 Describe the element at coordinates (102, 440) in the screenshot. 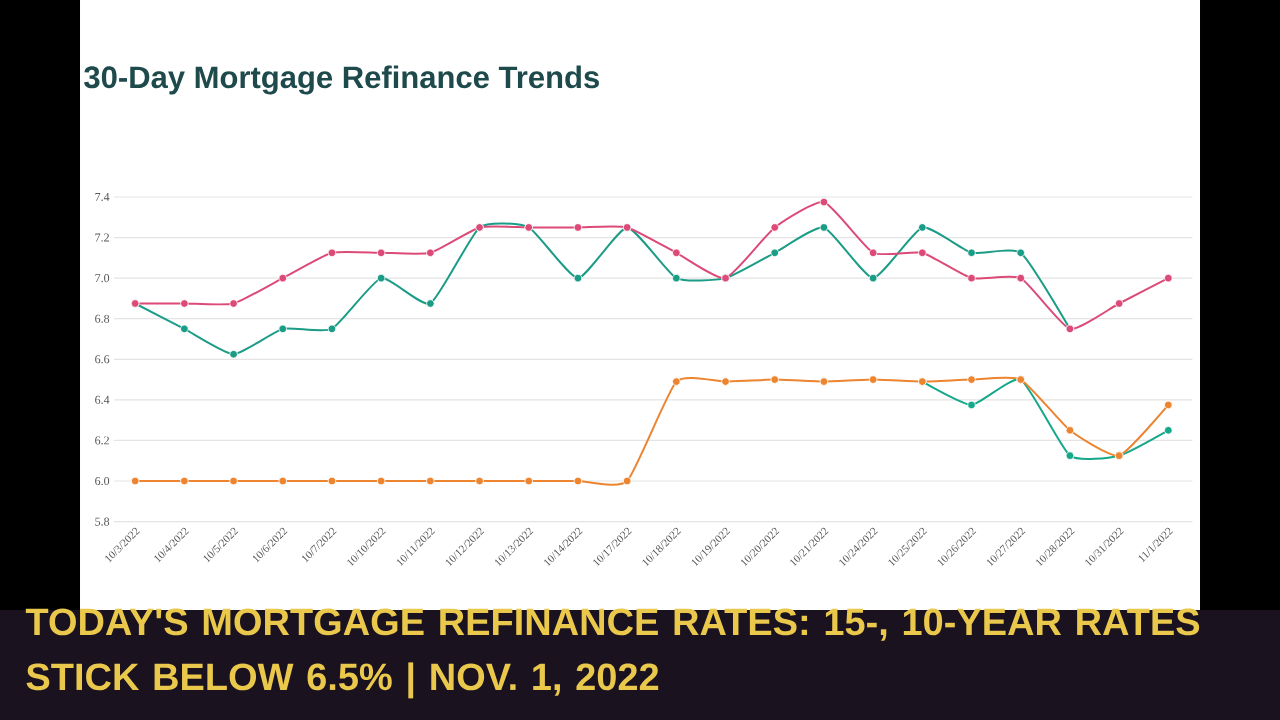

I see `y-tick-label: 6.2` at that location.